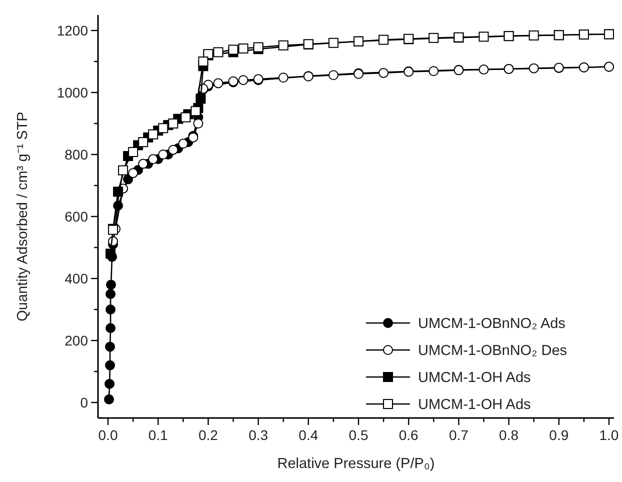 The height and width of the screenshot is (482, 622). I want to click on y-tick-label: 200, so click(76, 340).